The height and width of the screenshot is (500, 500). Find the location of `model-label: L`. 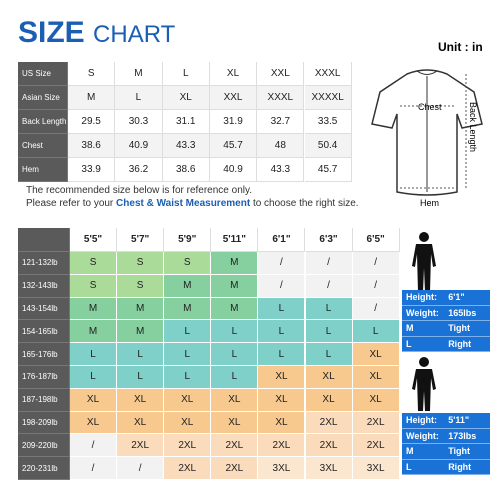

model-label: L is located at coordinates (409, 466).